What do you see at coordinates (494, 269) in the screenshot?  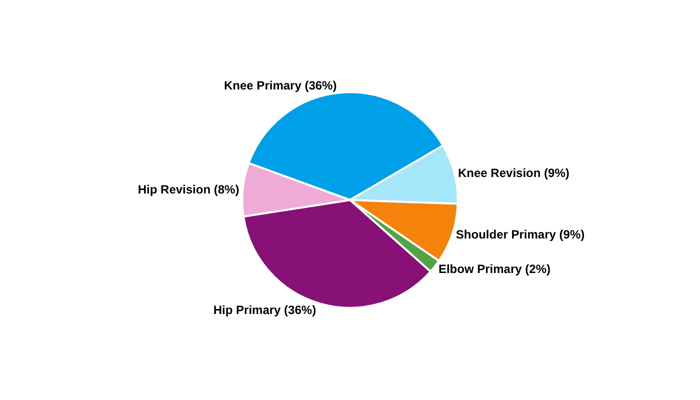 I see `slice-label: Elbow Primary (2%)` at bounding box center [494, 269].